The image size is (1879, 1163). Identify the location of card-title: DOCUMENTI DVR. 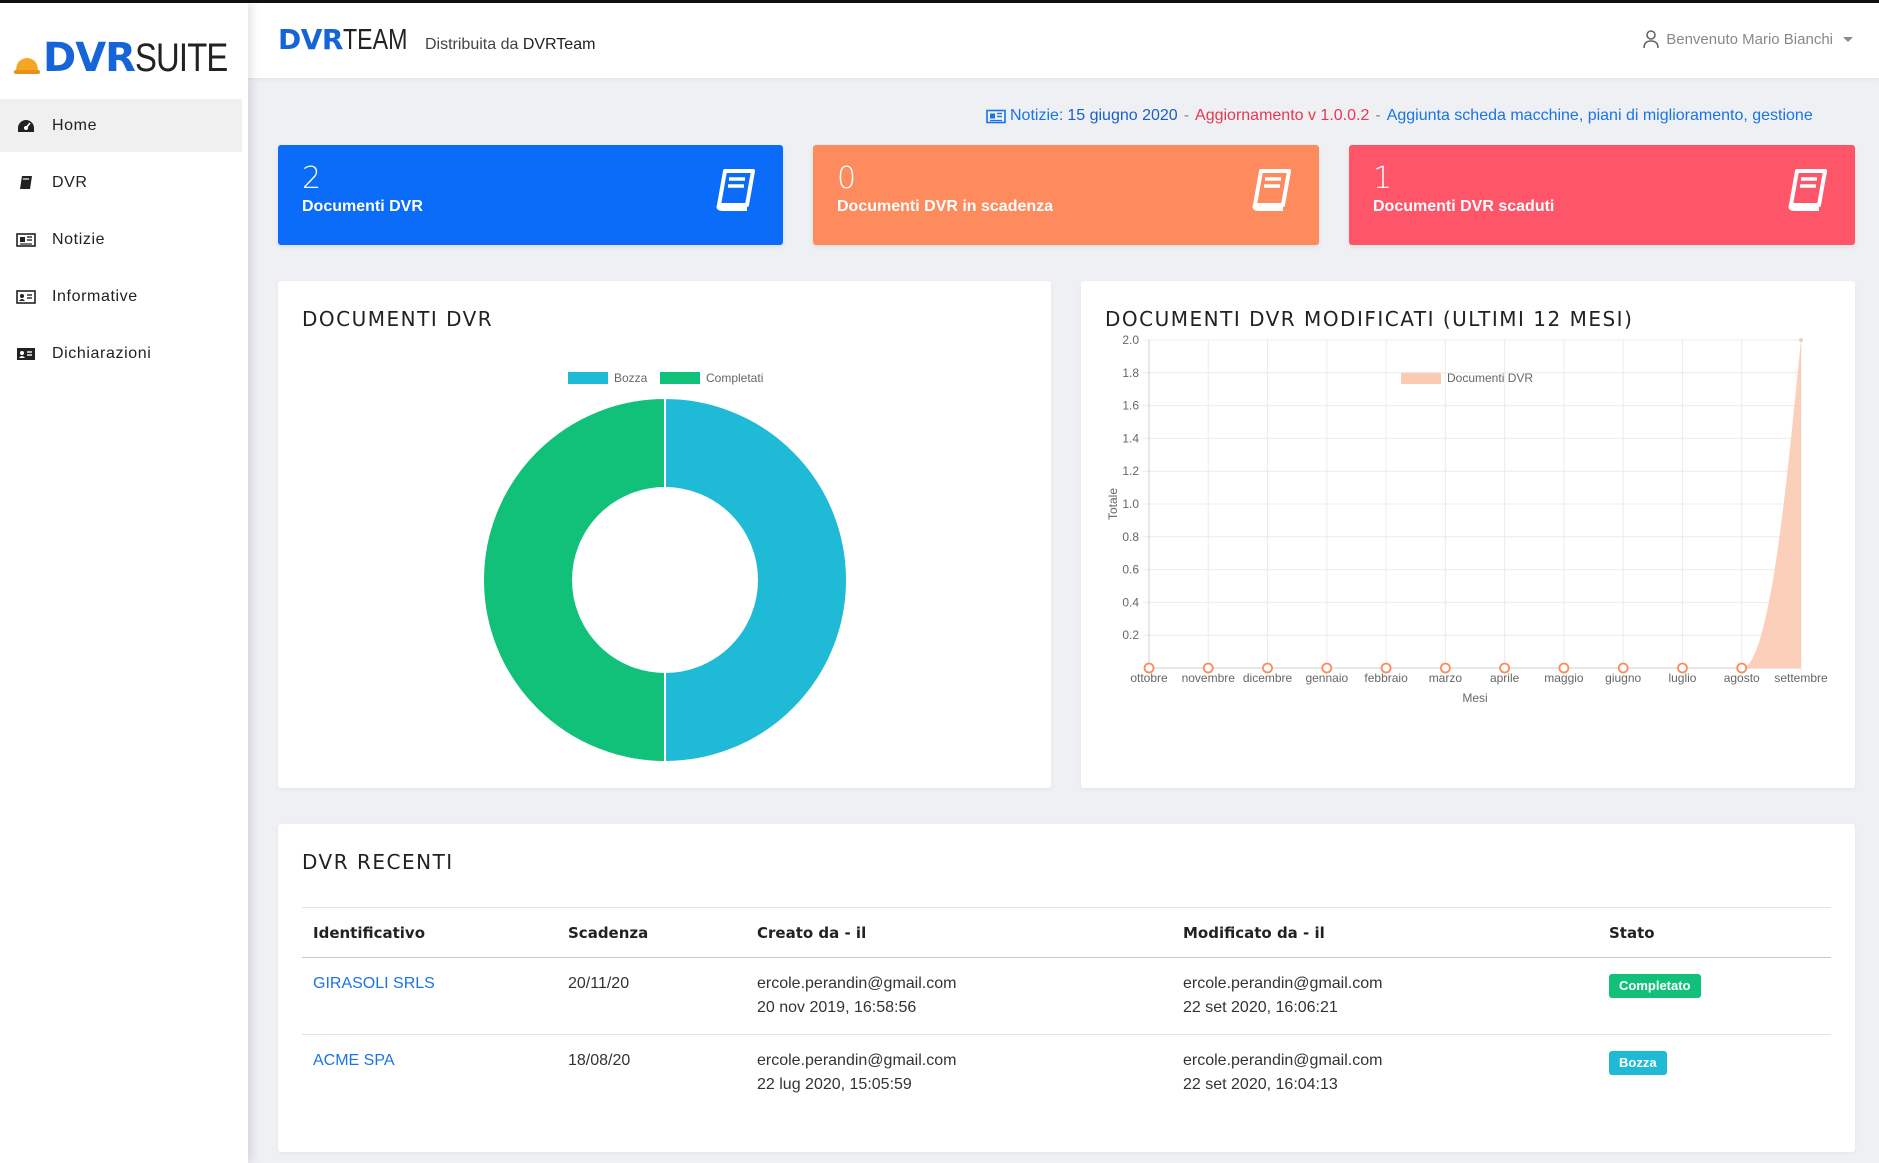
(398, 319).